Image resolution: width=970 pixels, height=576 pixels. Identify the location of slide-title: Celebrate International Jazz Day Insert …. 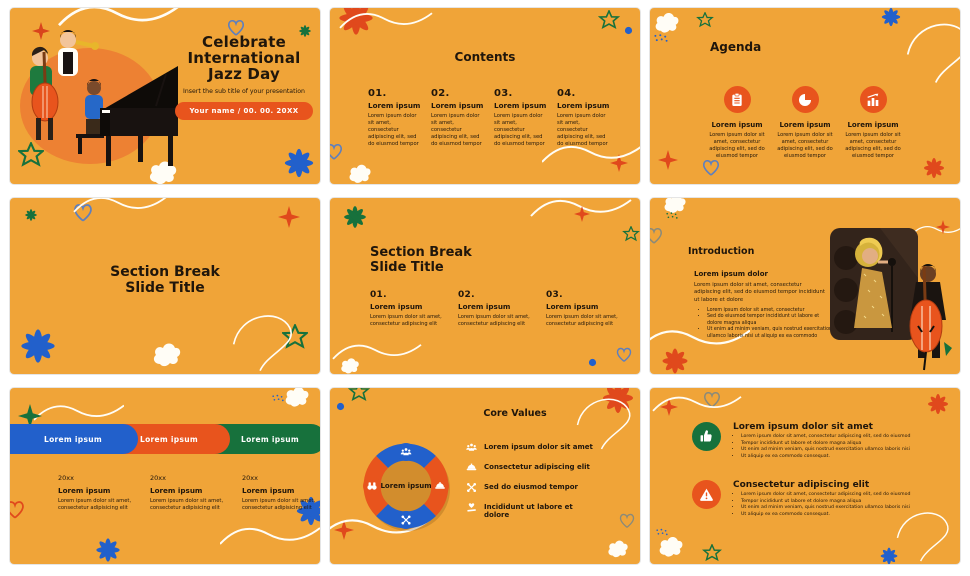
(165, 96).